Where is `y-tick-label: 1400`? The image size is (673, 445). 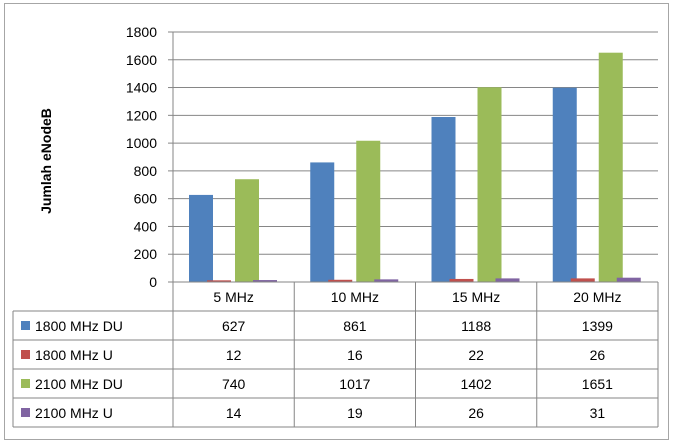 y-tick-label: 1400 is located at coordinates (141, 88).